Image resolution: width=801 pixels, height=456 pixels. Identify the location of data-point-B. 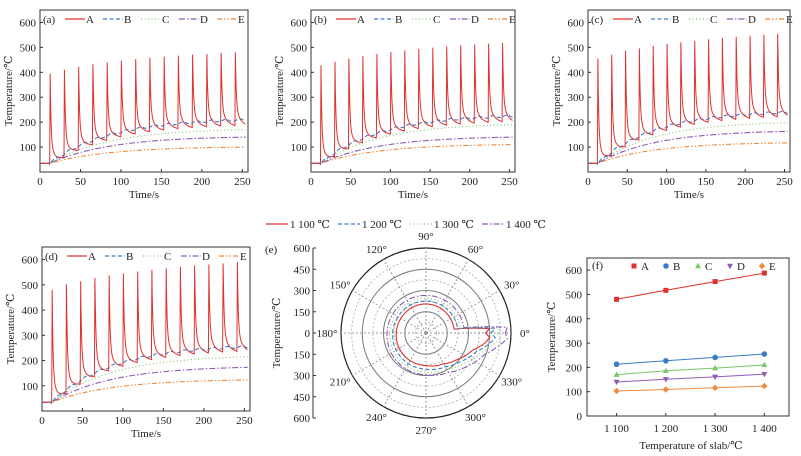
(616, 364).